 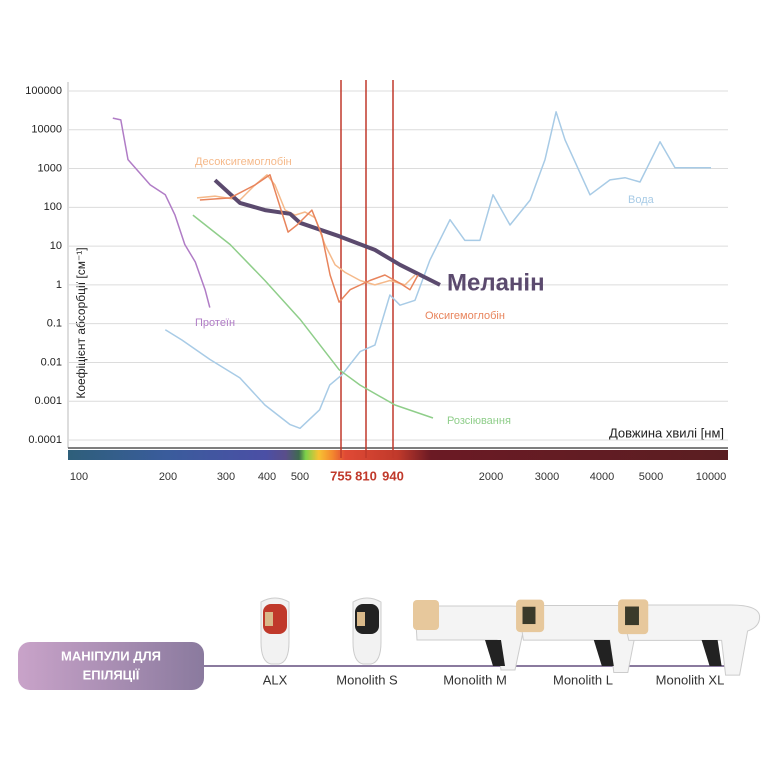 What do you see at coordinates (479, 421) in the screenshot?
I see `series-label: Розсіювання` at bounding box center [479, 421].